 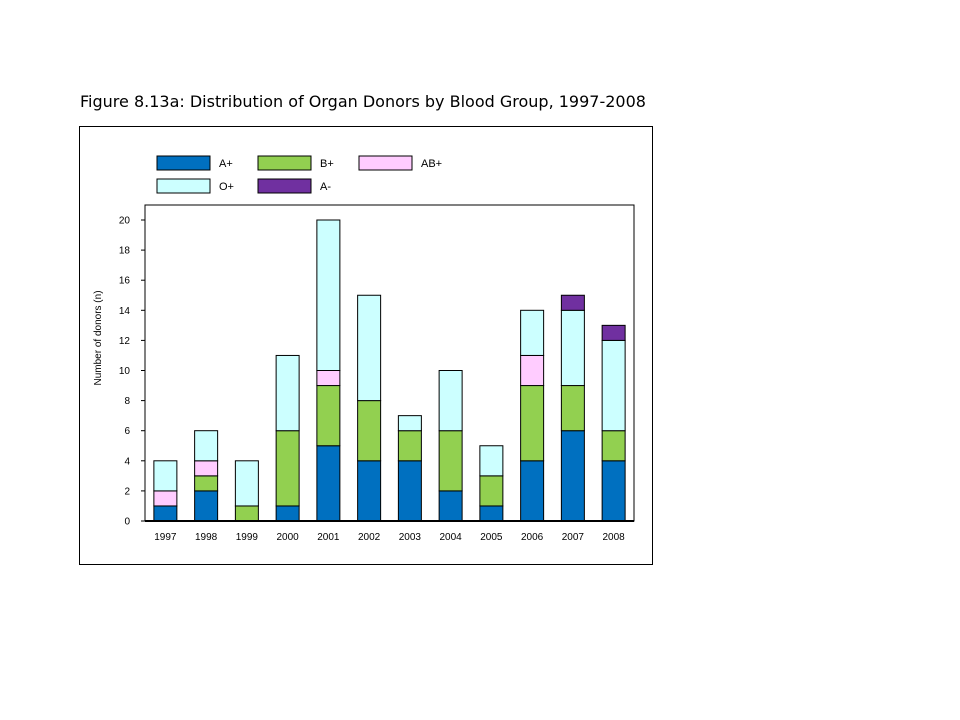 What do you see at coordinates (369, 537) in the screenshot?
I see `x-tick-label-2002: 2002` at bounding box center [369, 537].